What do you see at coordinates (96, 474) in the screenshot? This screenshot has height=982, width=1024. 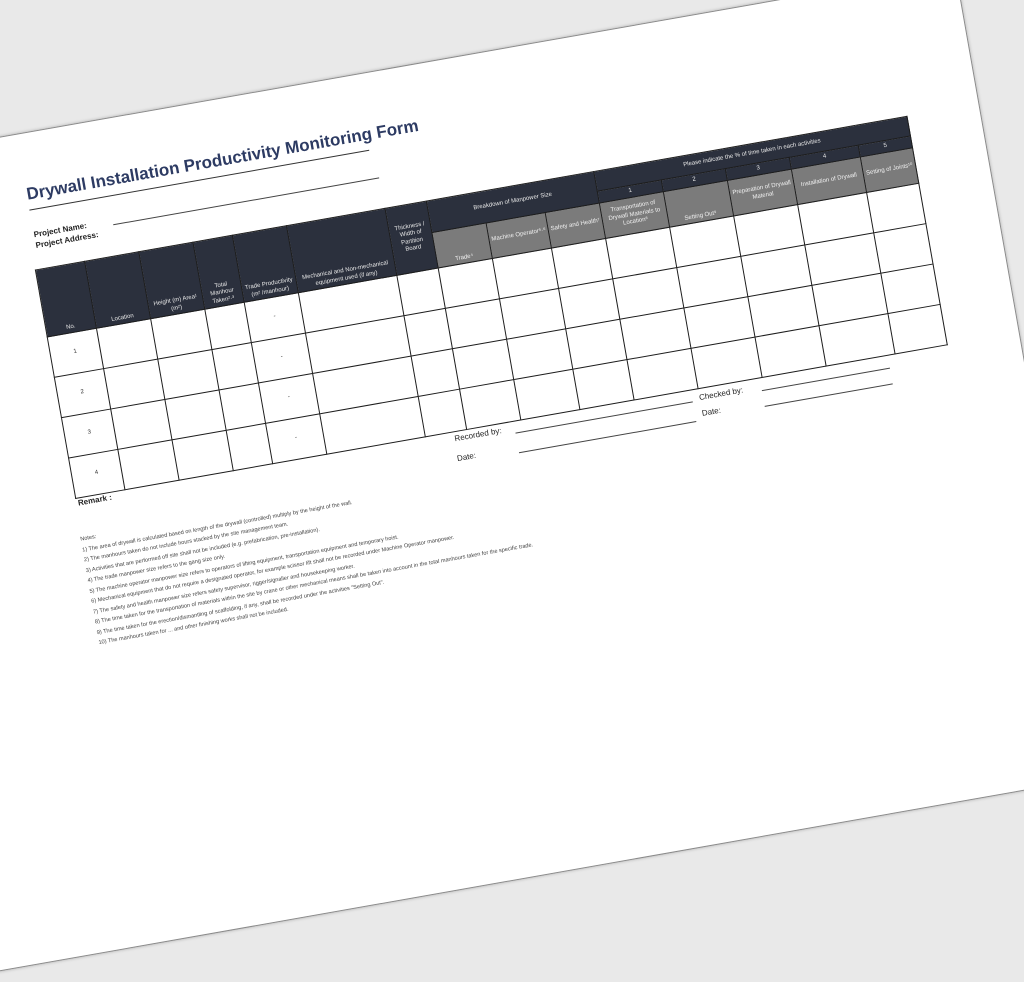 I see `row-number: 4` at bounding box center [96, 474].